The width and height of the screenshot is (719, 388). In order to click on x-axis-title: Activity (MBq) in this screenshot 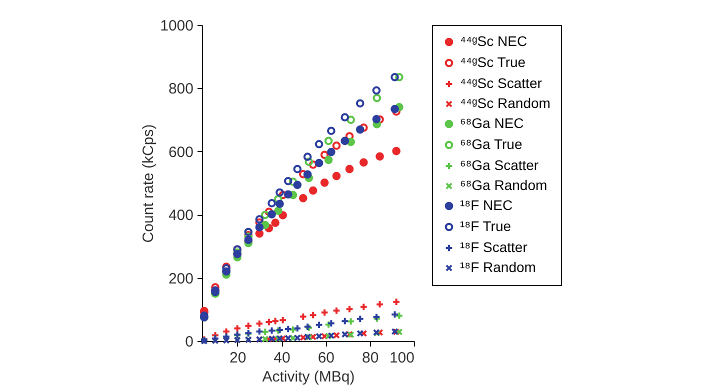, I will do `click(308, 377)`.